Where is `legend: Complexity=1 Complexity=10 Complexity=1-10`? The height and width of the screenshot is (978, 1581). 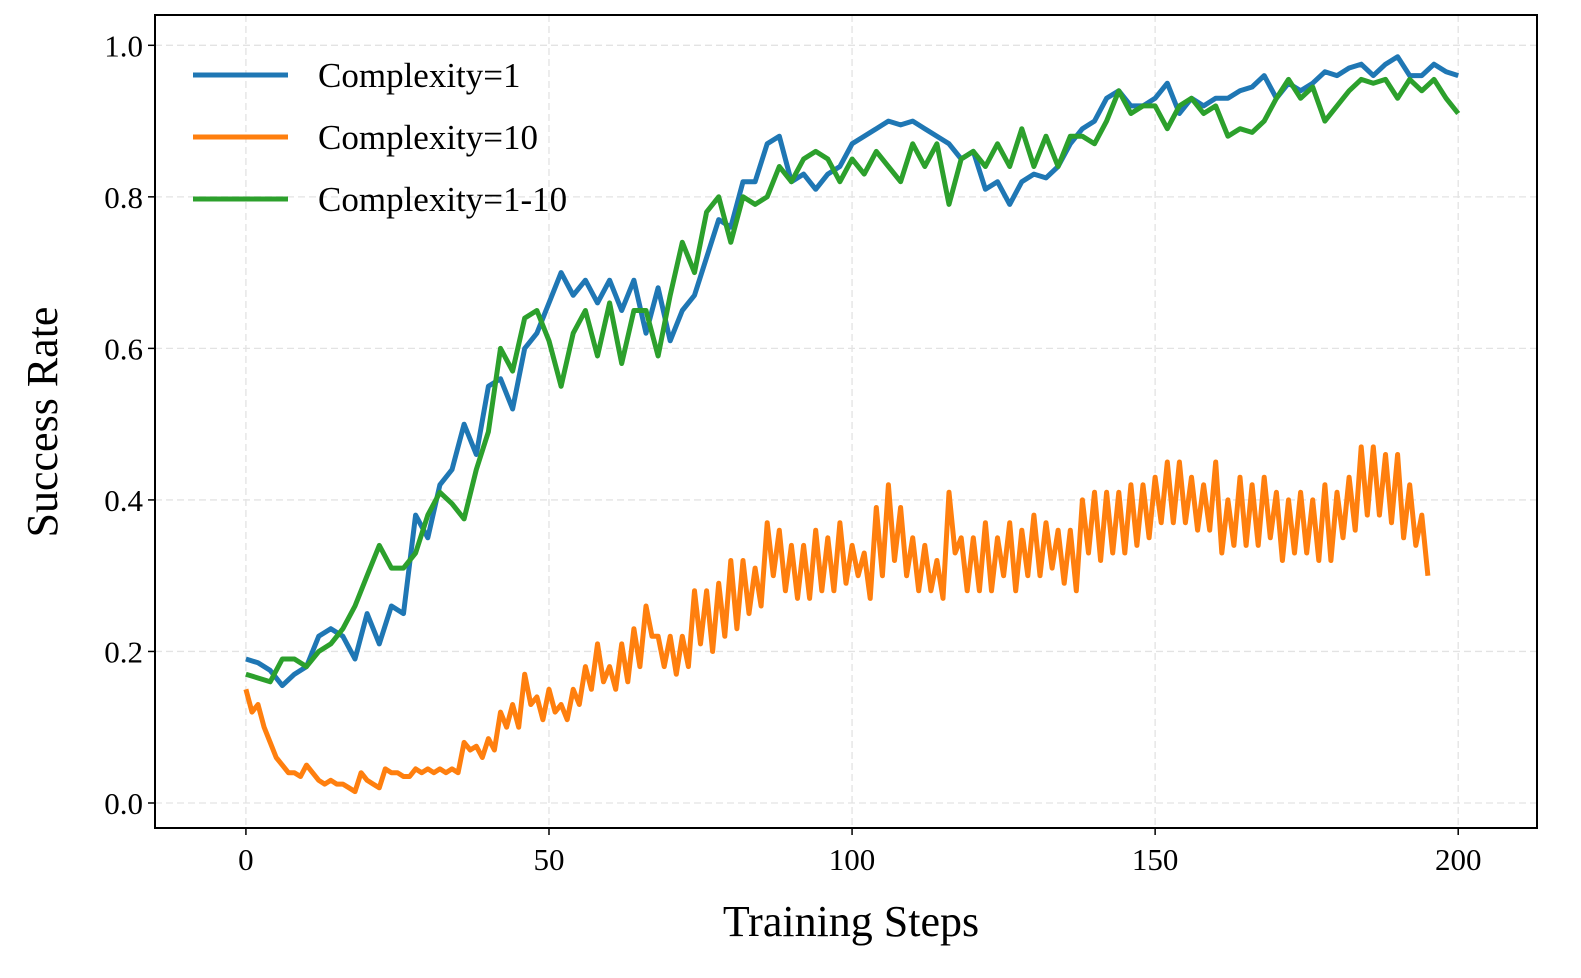 legend: Complexity=1 Complexity=10 Complexity=1-10 is located at coordinates (380, 137).